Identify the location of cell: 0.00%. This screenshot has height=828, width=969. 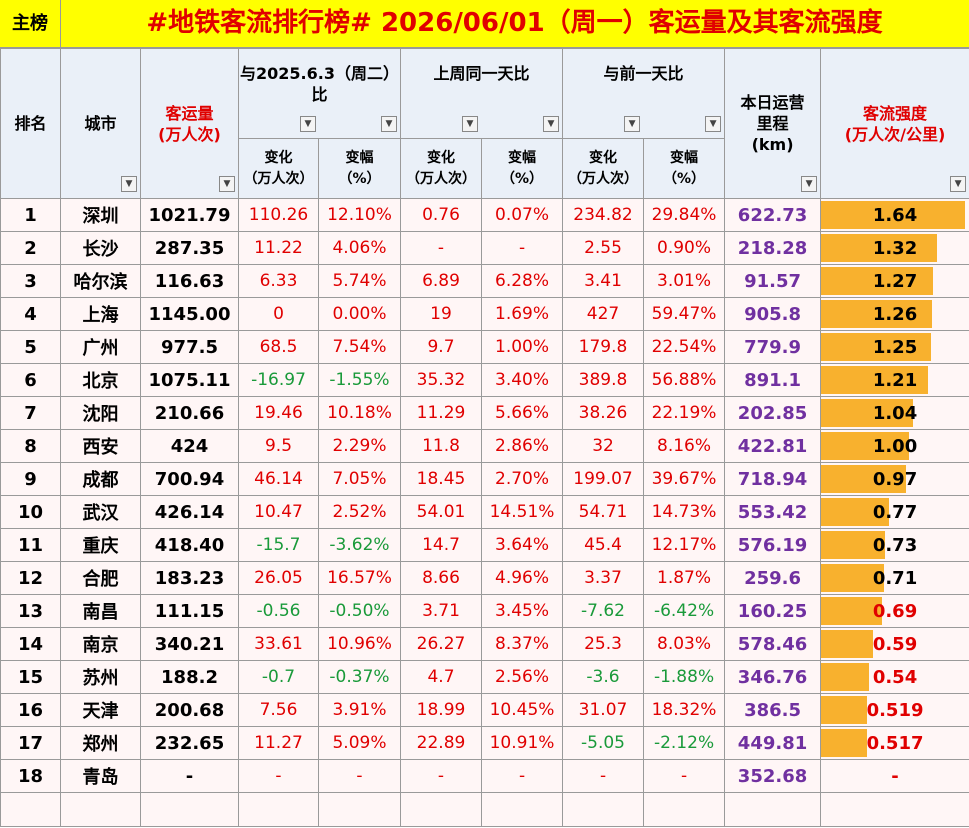
(359, 314).